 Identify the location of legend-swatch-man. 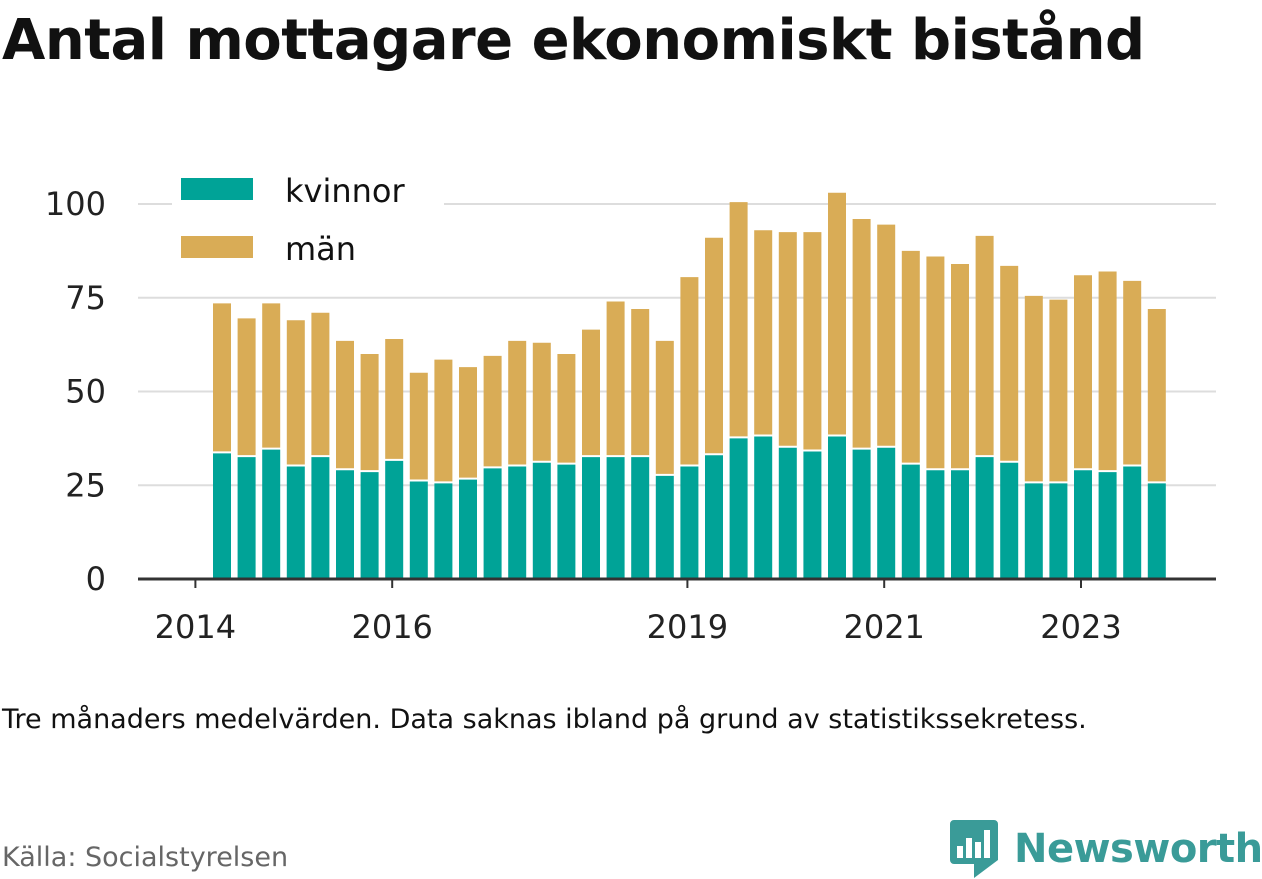
(217, 247).